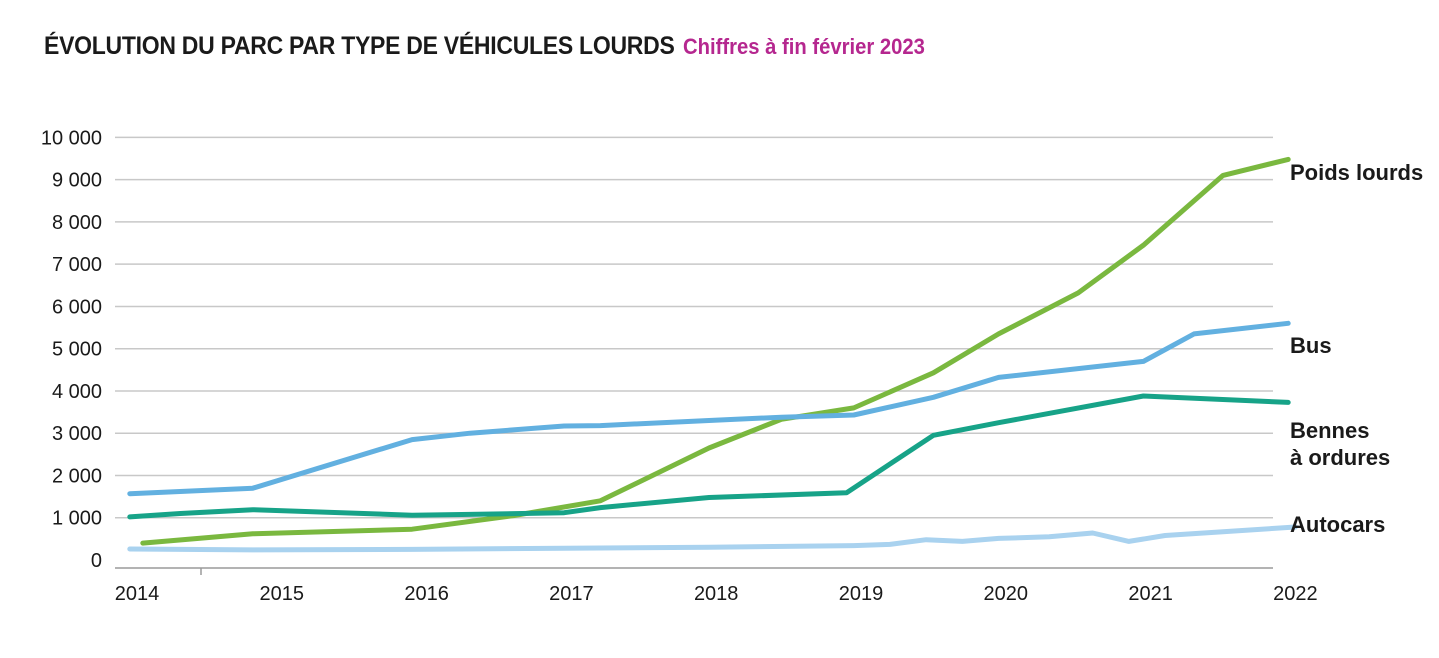 The image size is (1439, 658). What do you see at coordinates (804, 46) in the screenshot?
I see `chart-subtitle: Chiffres à fin février 2023` at bounding box center [804, 46].